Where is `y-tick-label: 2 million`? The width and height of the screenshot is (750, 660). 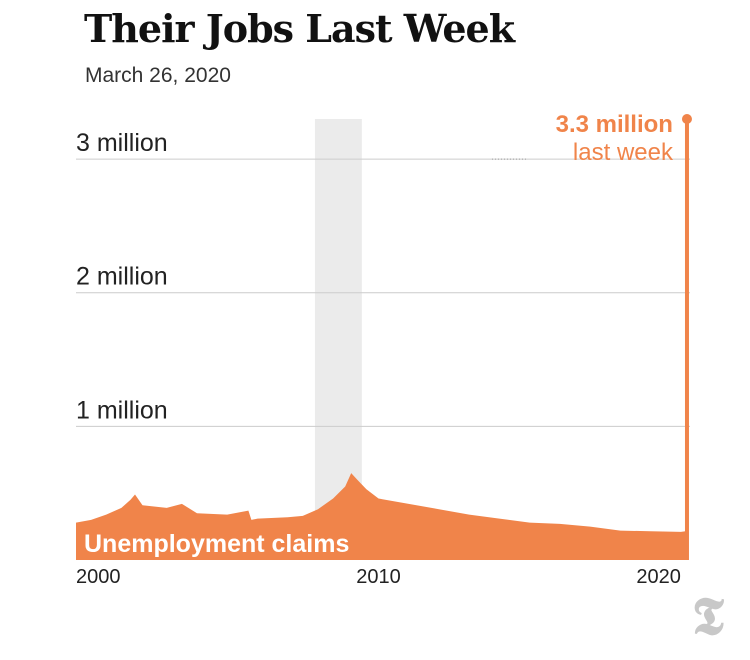
y-tick-label: 2 million is located at coordinates (122, 277).